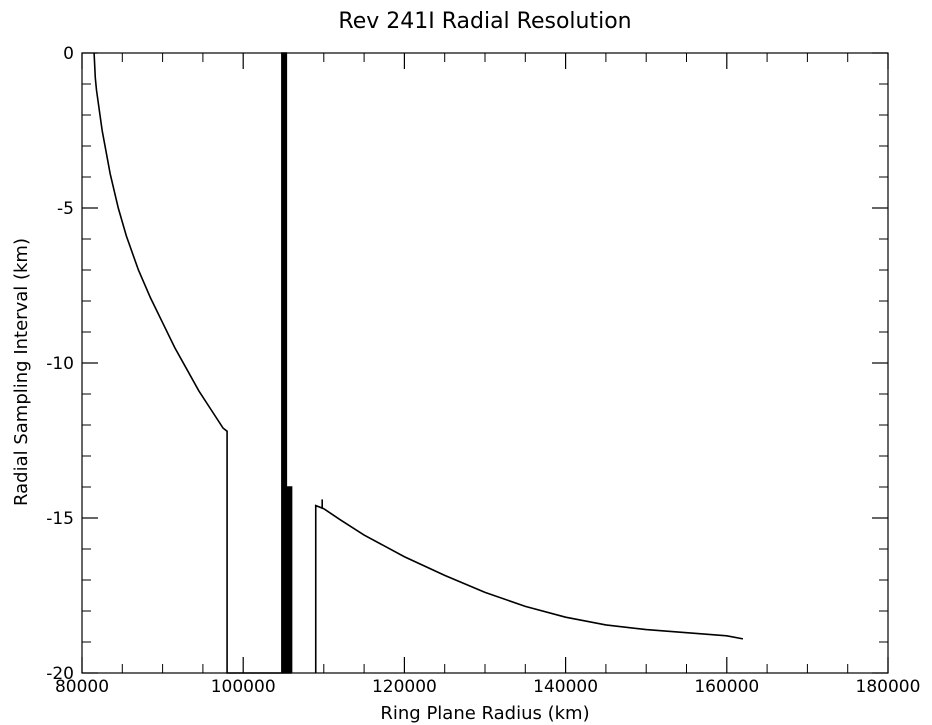 This screenshot has height=725, width=932. Describe the element at coordinates (65, 209) in the screenshot. I see `y-tick-label: -5` at that location.